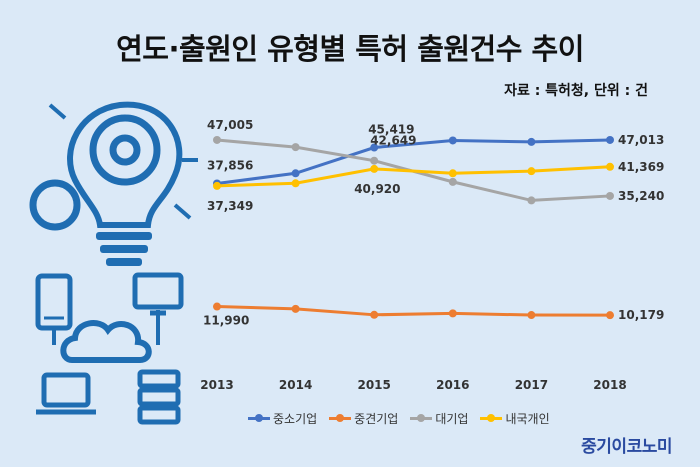  I want to click on data-label: 42,649, so click(393, 141).